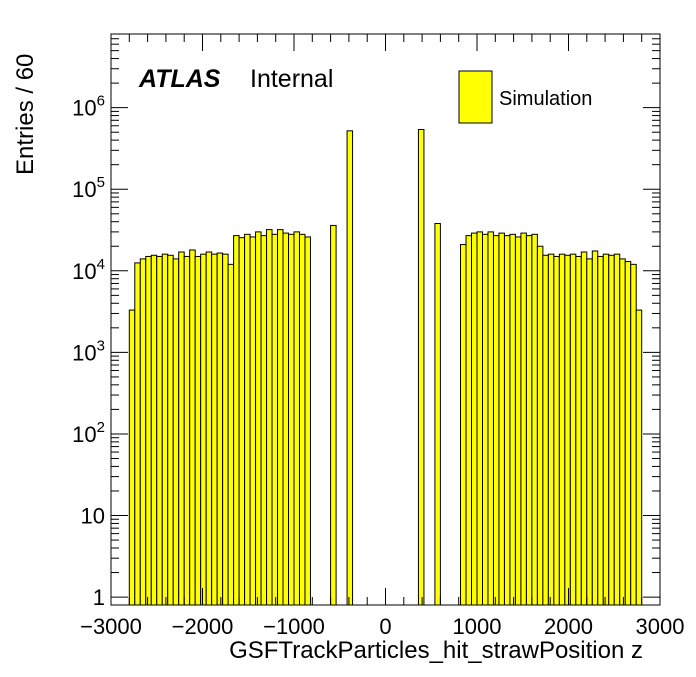 This screenshot has width=696, height=677. I want to click on x-tick-label-4: 1000, so click(477, 626).